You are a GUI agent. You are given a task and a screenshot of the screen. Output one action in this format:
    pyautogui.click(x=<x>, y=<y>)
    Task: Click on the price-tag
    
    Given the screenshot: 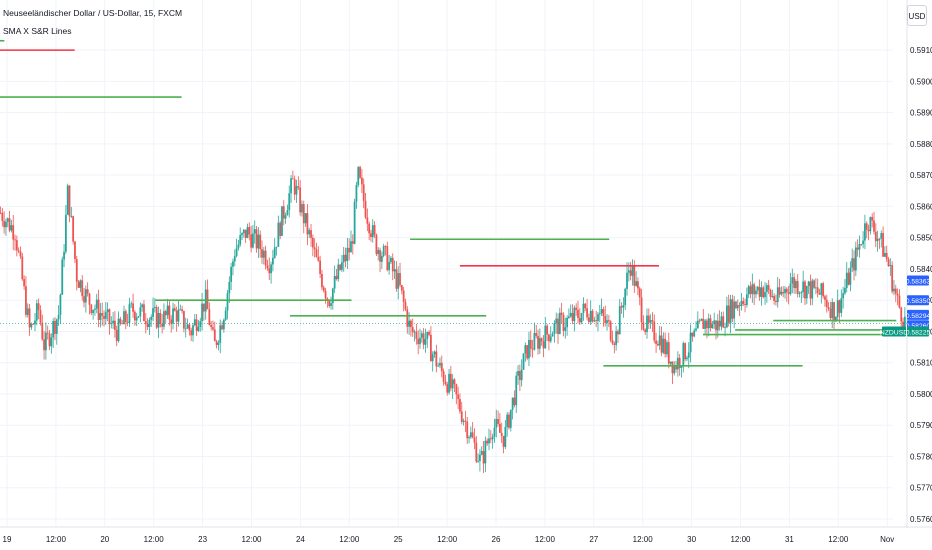 What is the action you would take?
    pyautogui.click(x=918, y=300)
    